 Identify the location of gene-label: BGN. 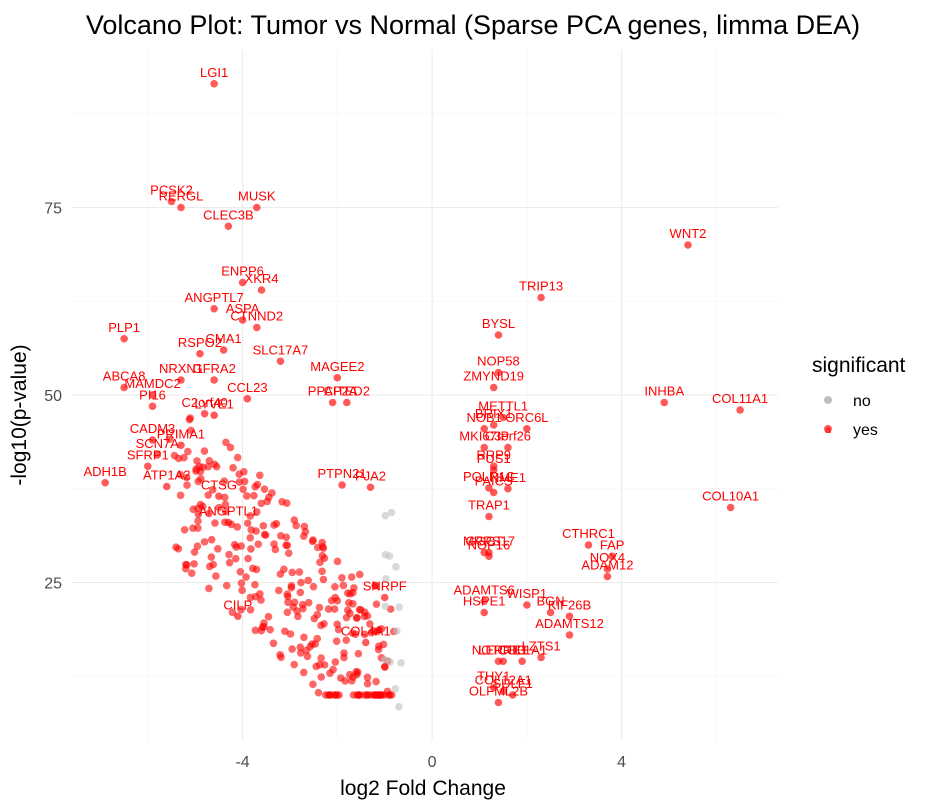
(550, 601).